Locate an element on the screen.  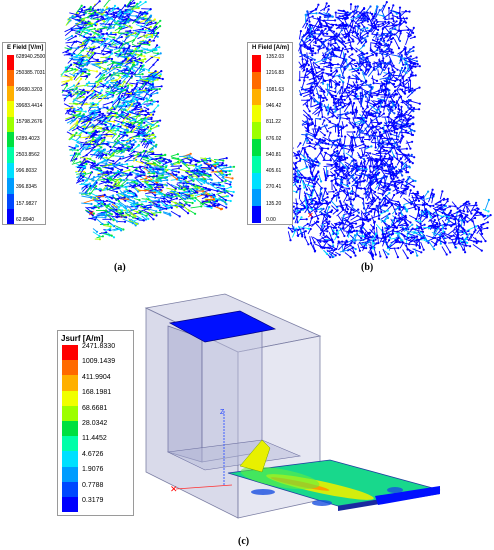
legend-swatch is located at coordinates (10, 78).